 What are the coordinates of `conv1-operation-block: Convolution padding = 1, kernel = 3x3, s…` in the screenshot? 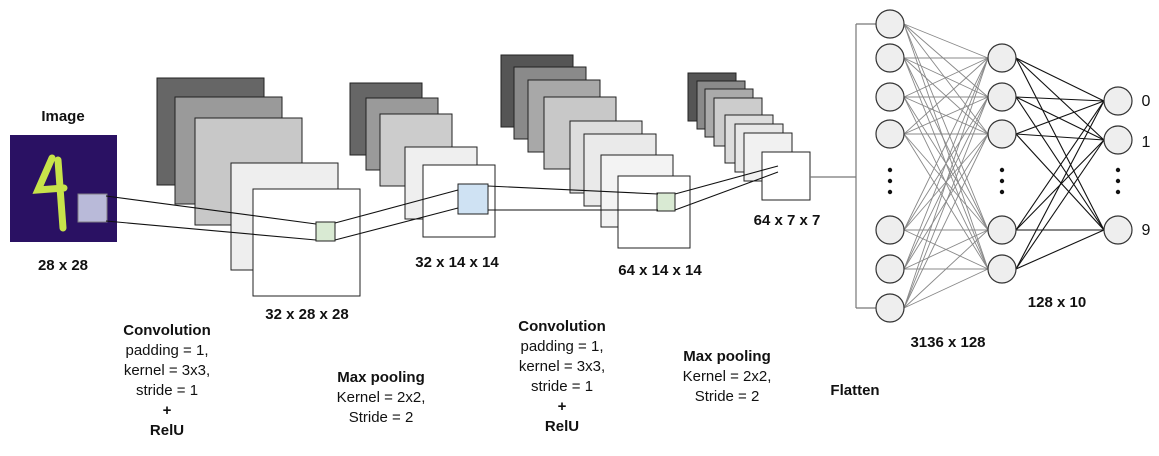 It's located at (167, 381).